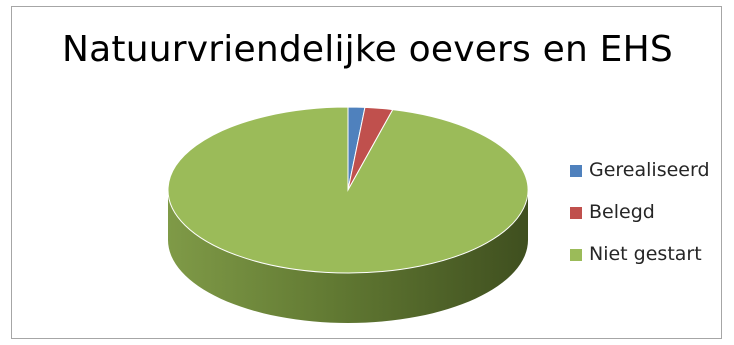  I want to click on chart-title: Natuurvriendelijke oevers en EHS, so click(367, 49).